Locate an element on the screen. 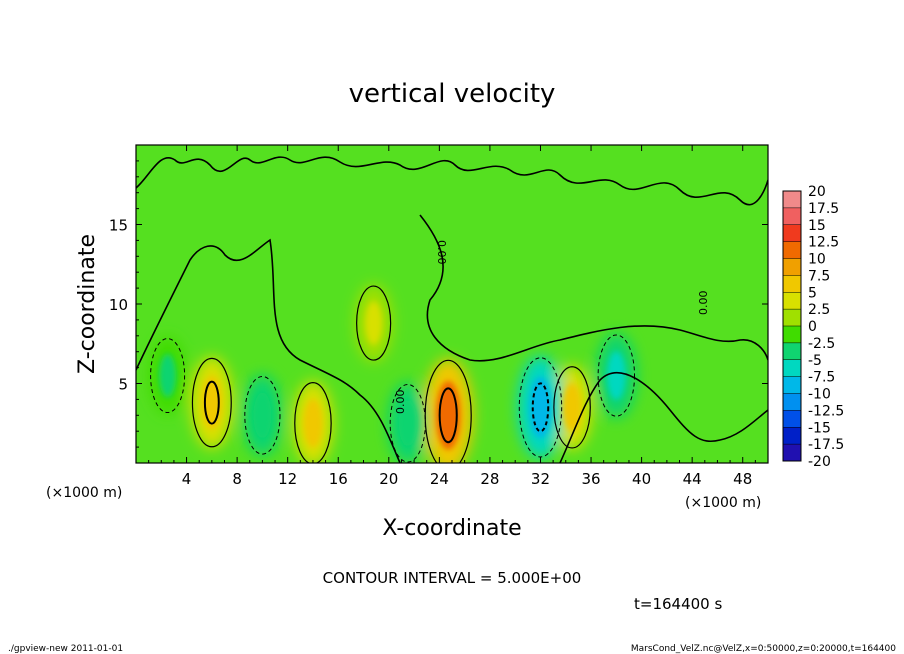 Image resolution: width=904 pixels, height=654 pixels. x-axis-label: X-coordinate is located at coordinates (451, 528).